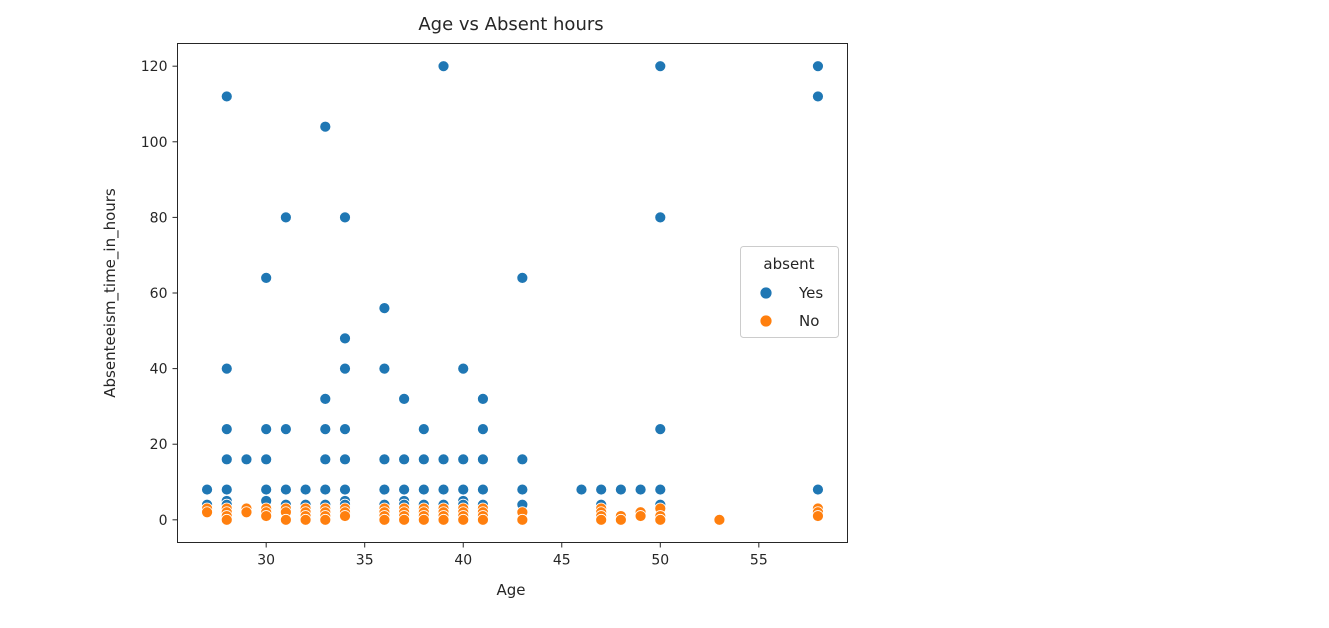  I want to click on x-axis-ticks: 30 35 40 45 50 55, so click(512, 555).